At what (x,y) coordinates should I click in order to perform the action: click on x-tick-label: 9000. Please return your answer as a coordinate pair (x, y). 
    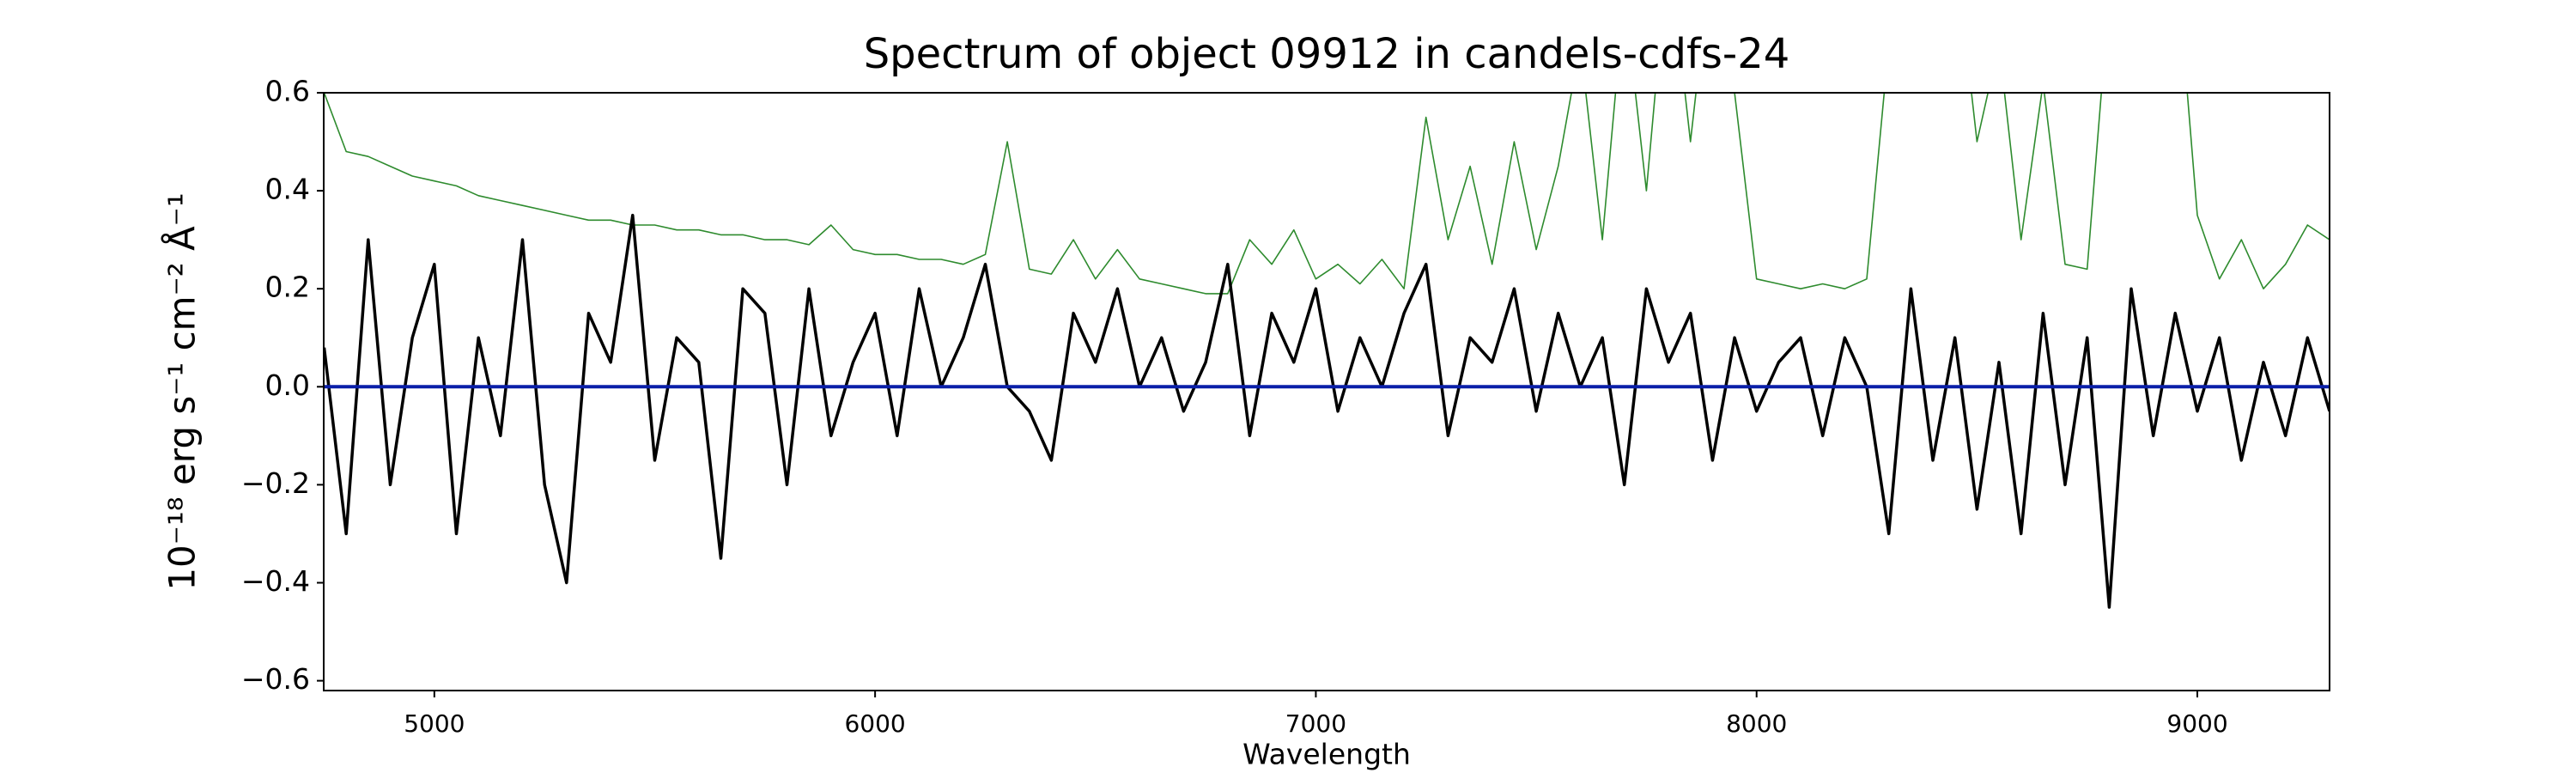
    Looking at the image, I should click on (2196, 723).